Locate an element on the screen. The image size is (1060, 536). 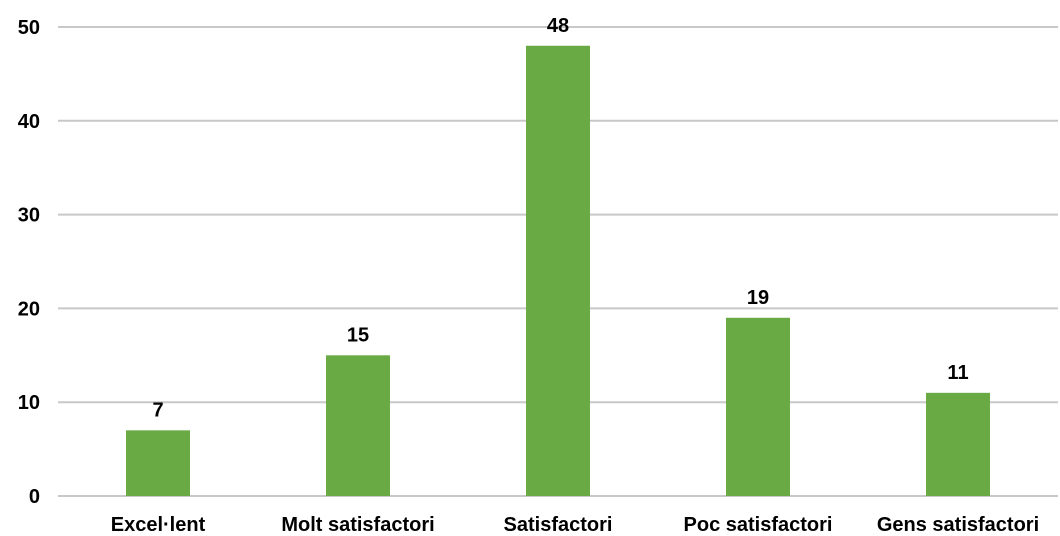
y-tick-label: 30 is located at coordinates (29, 216).